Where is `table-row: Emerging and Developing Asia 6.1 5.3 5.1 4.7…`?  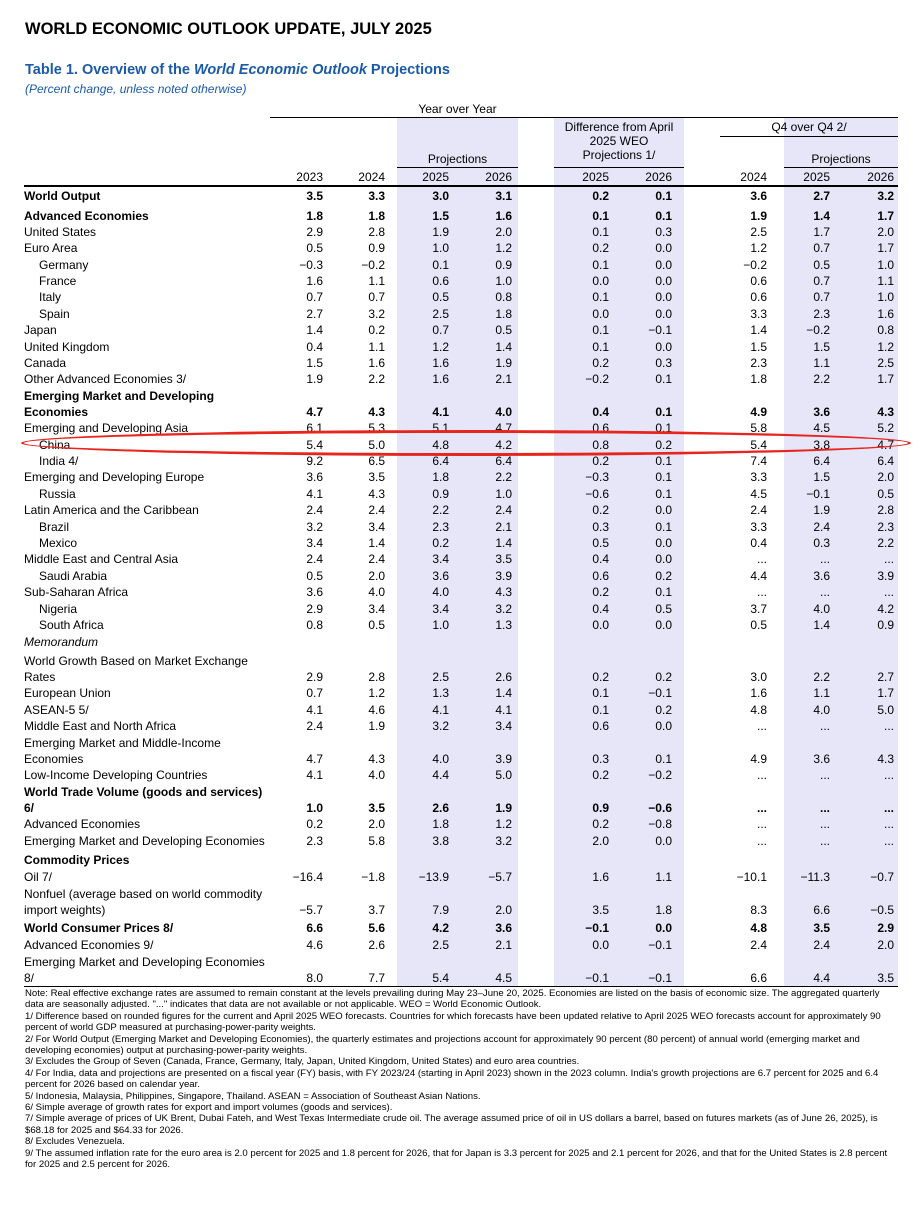 table-row: Emerging and Developing Asia 6.1 5.3 5.1 4.7… is located at coordinates (461, 428).